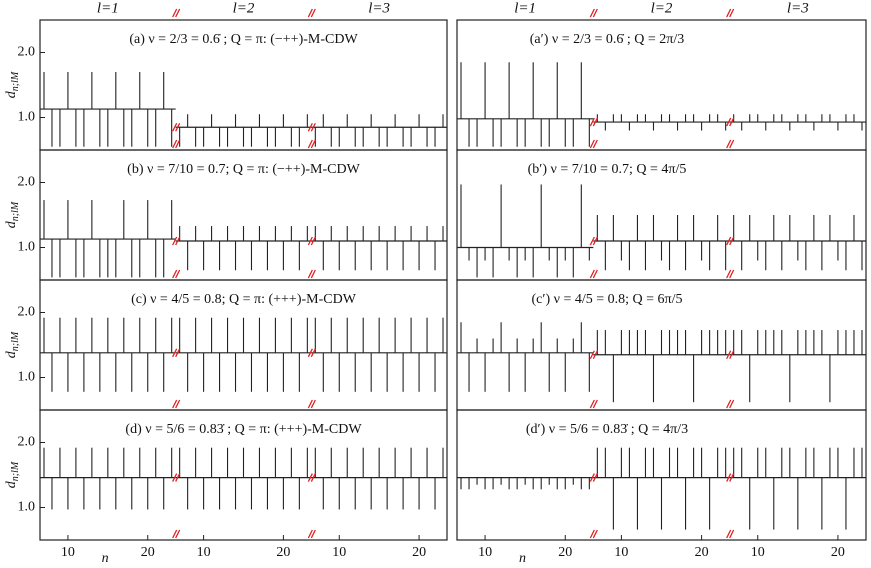 The image size is (871, 568). What do you see at coordinates (607, 39) in the screenshot?
I see `panel-title: (a′) ν = 2/3 = 0.6̇ ; Q = 2π/3` at bounding box center [607, 39].